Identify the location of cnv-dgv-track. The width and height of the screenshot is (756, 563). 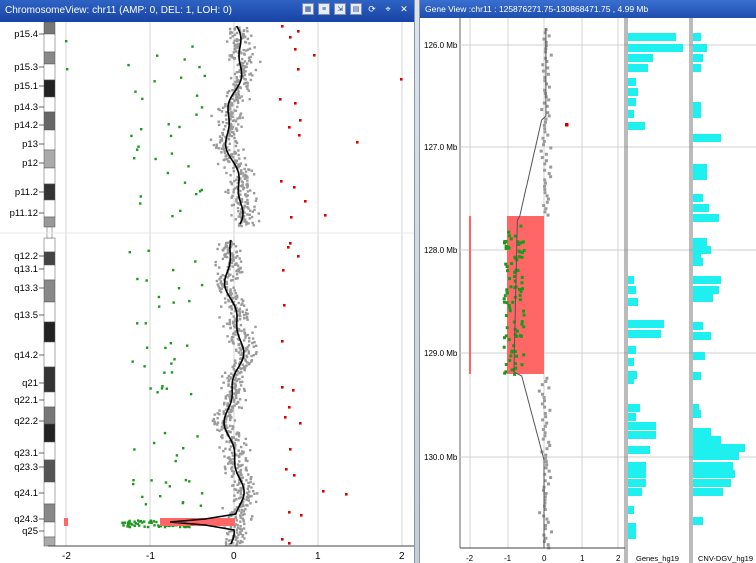
(719, 279).